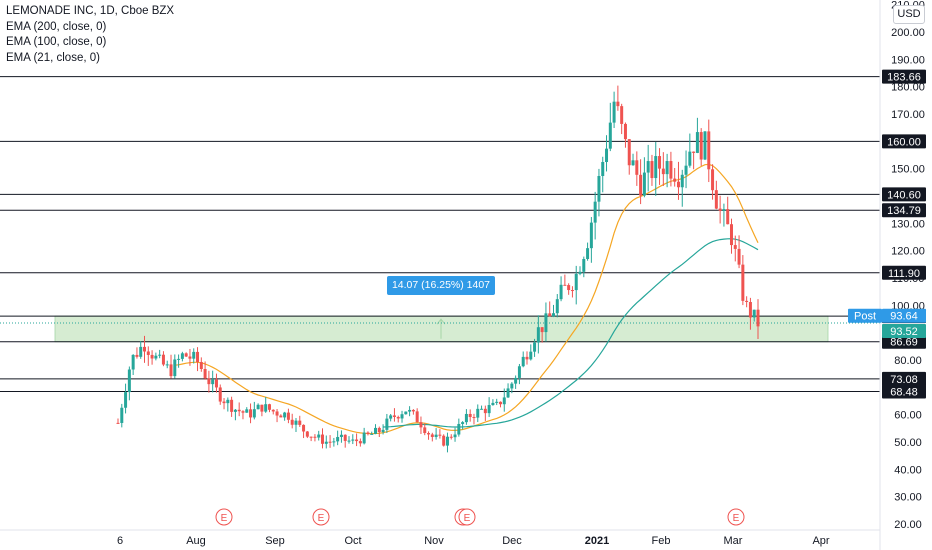  What do you see at coordinates (512, 541) in the screenshot?
I see `x-tick-Dec: Dec` at bounding box center [512, 541].